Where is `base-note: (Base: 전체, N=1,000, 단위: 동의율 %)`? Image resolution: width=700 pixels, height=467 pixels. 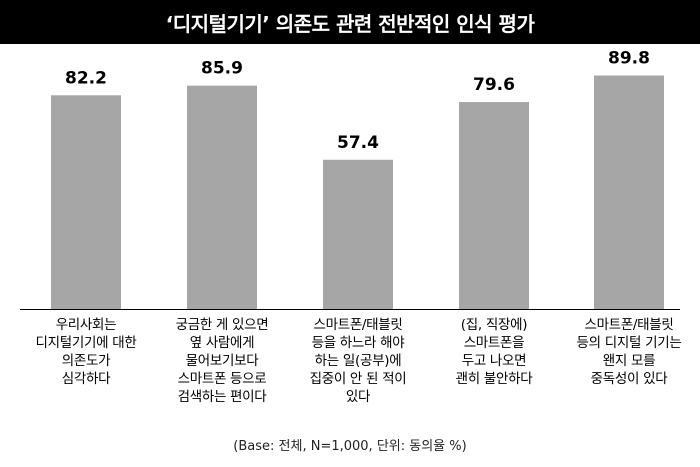
base-note: (Base: 전체, N=1,000, 단위: 동의율 %) is located at coordinates (350, 446).